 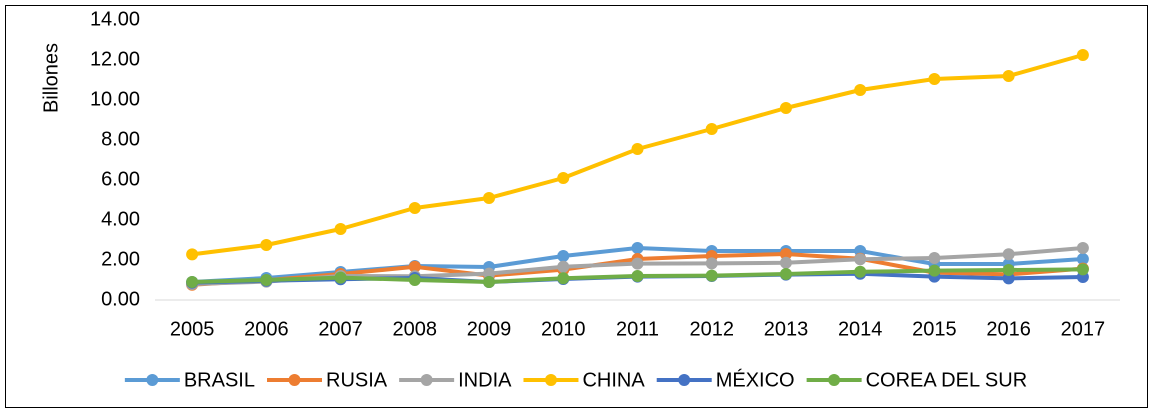 What do you see at coordinates (266, 329) in the screenshot?
I see `x-tick-label: 2006` at bounding box center [266, 329].